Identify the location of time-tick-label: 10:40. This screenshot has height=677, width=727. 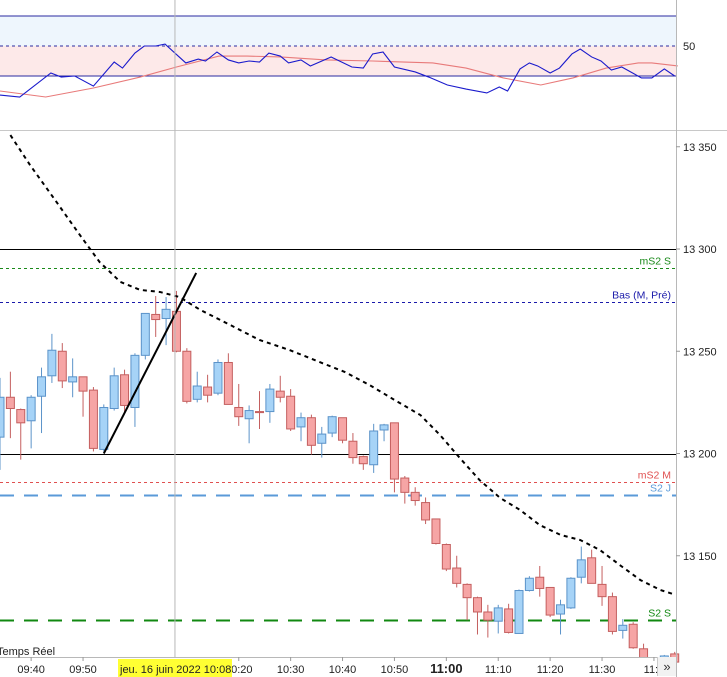
(343, 670).